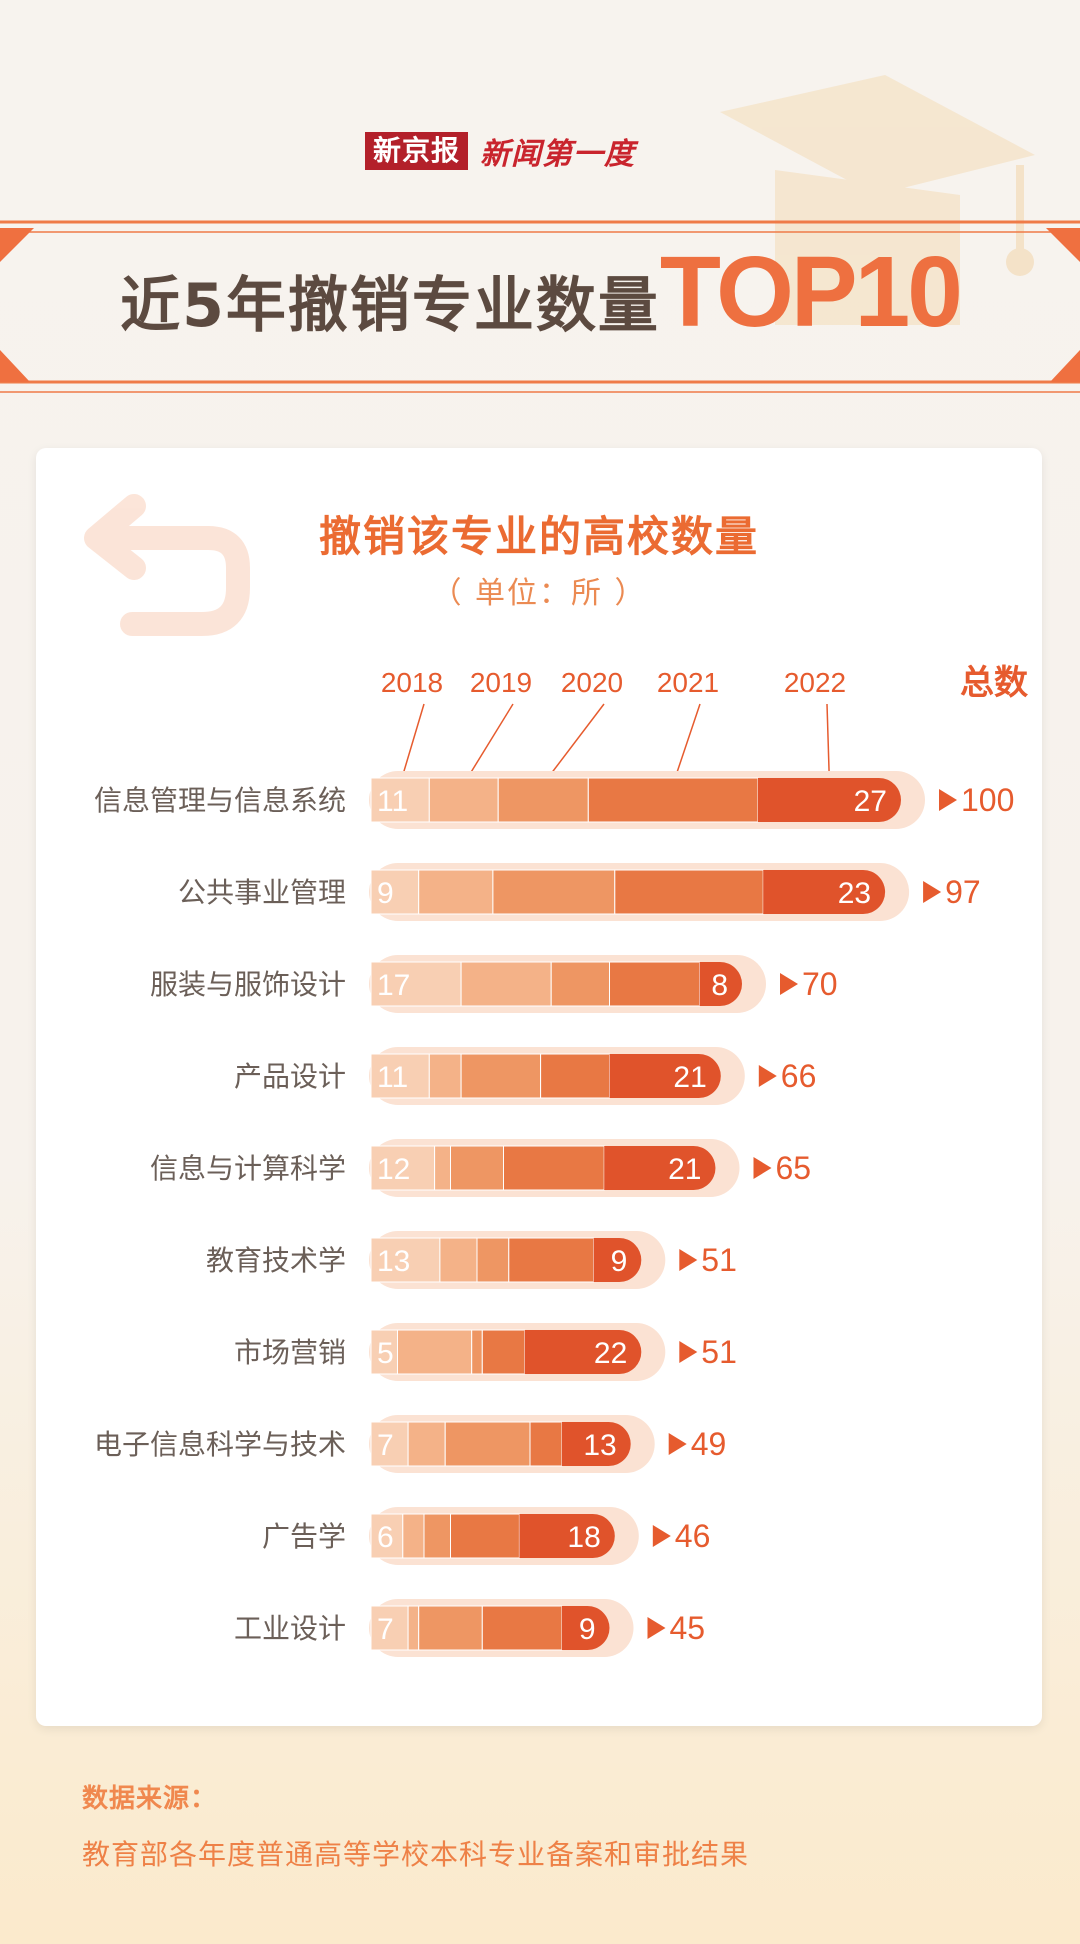 The width and height of the screenshot is (1080, 1944). I want to click on brand-logo: 新京报 新闻第一度, so click(500, 152).